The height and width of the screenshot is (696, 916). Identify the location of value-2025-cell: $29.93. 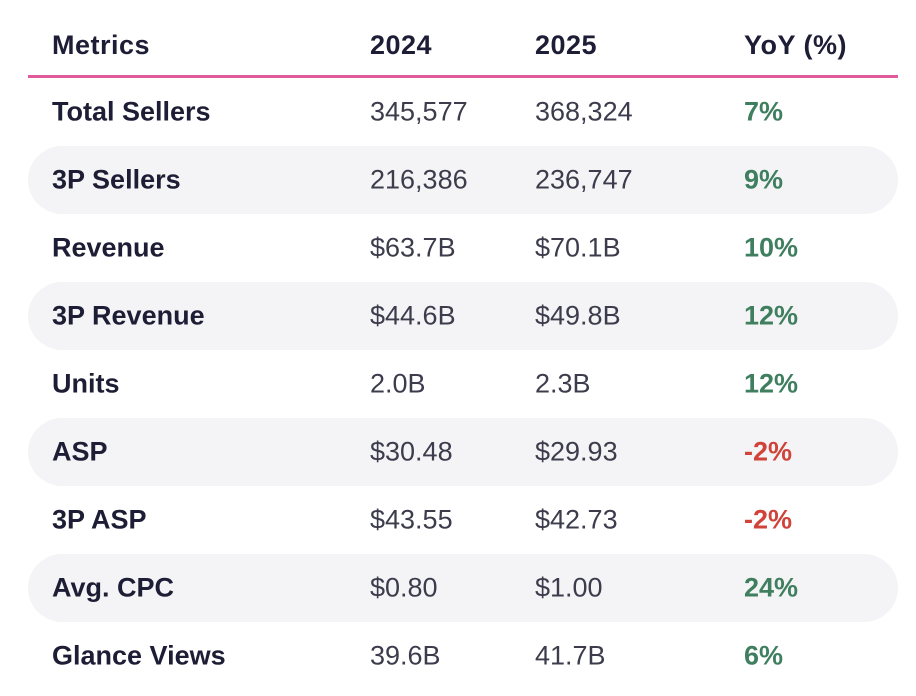
(576, 451).